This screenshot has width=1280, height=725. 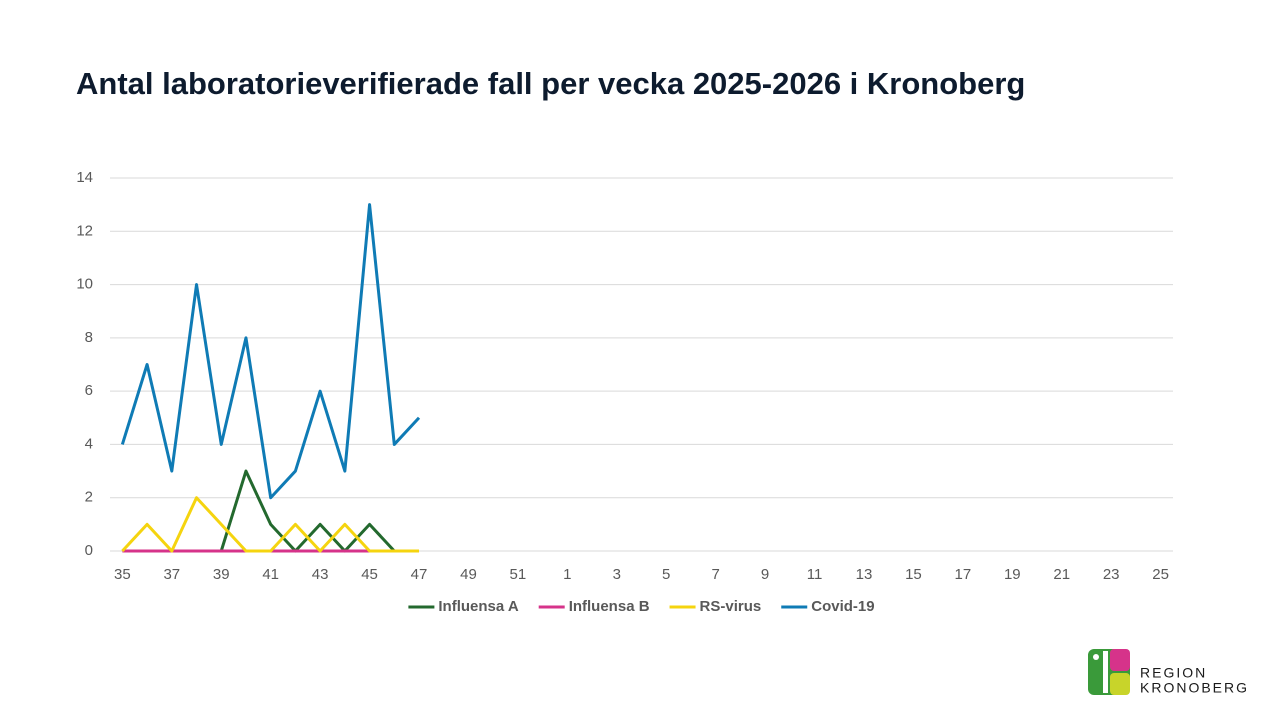 I want to click on x-tick-label: 39, so click(x=221, y=574).